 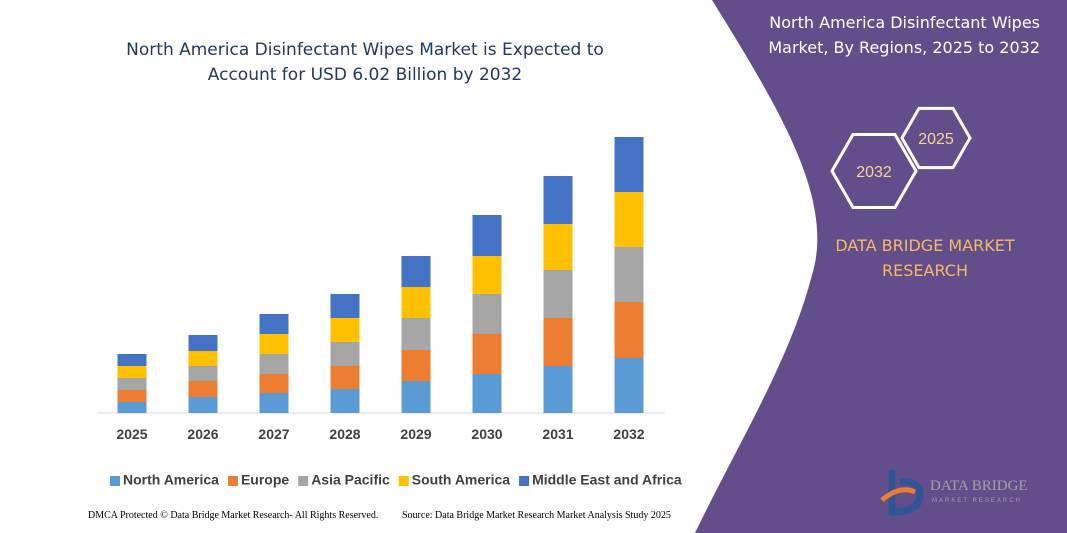 What do you see at coordinates (977, 501) in the screenshot?
I see `logo-tagline: MARKET RESEARCH` at bounding box center [977, 501].